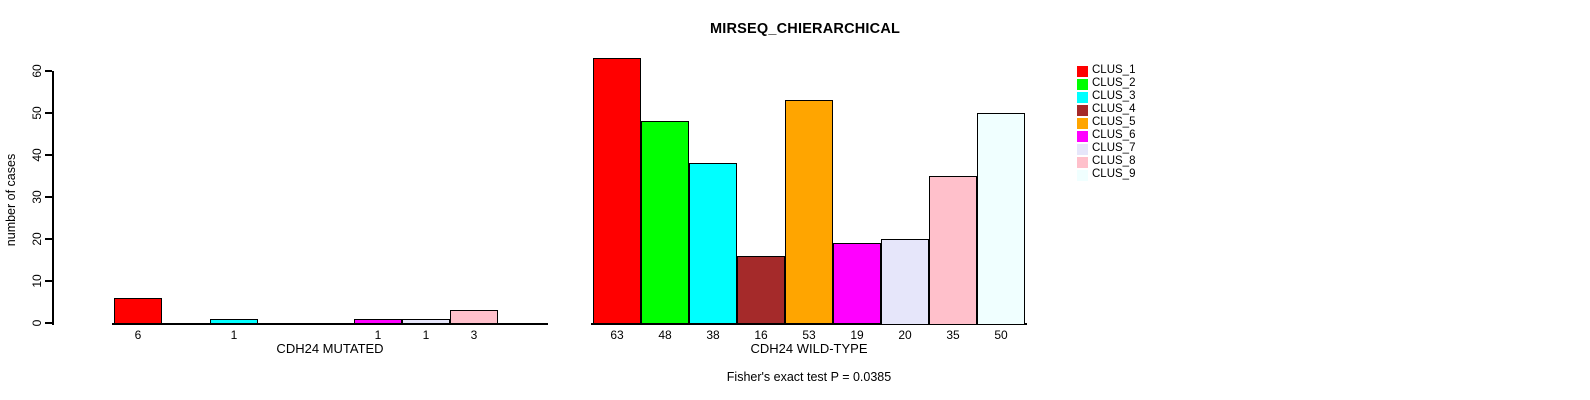 This screenshot has height=400, width=1590. I want to click on y-tick-label-50: 50, so click(37, 113).